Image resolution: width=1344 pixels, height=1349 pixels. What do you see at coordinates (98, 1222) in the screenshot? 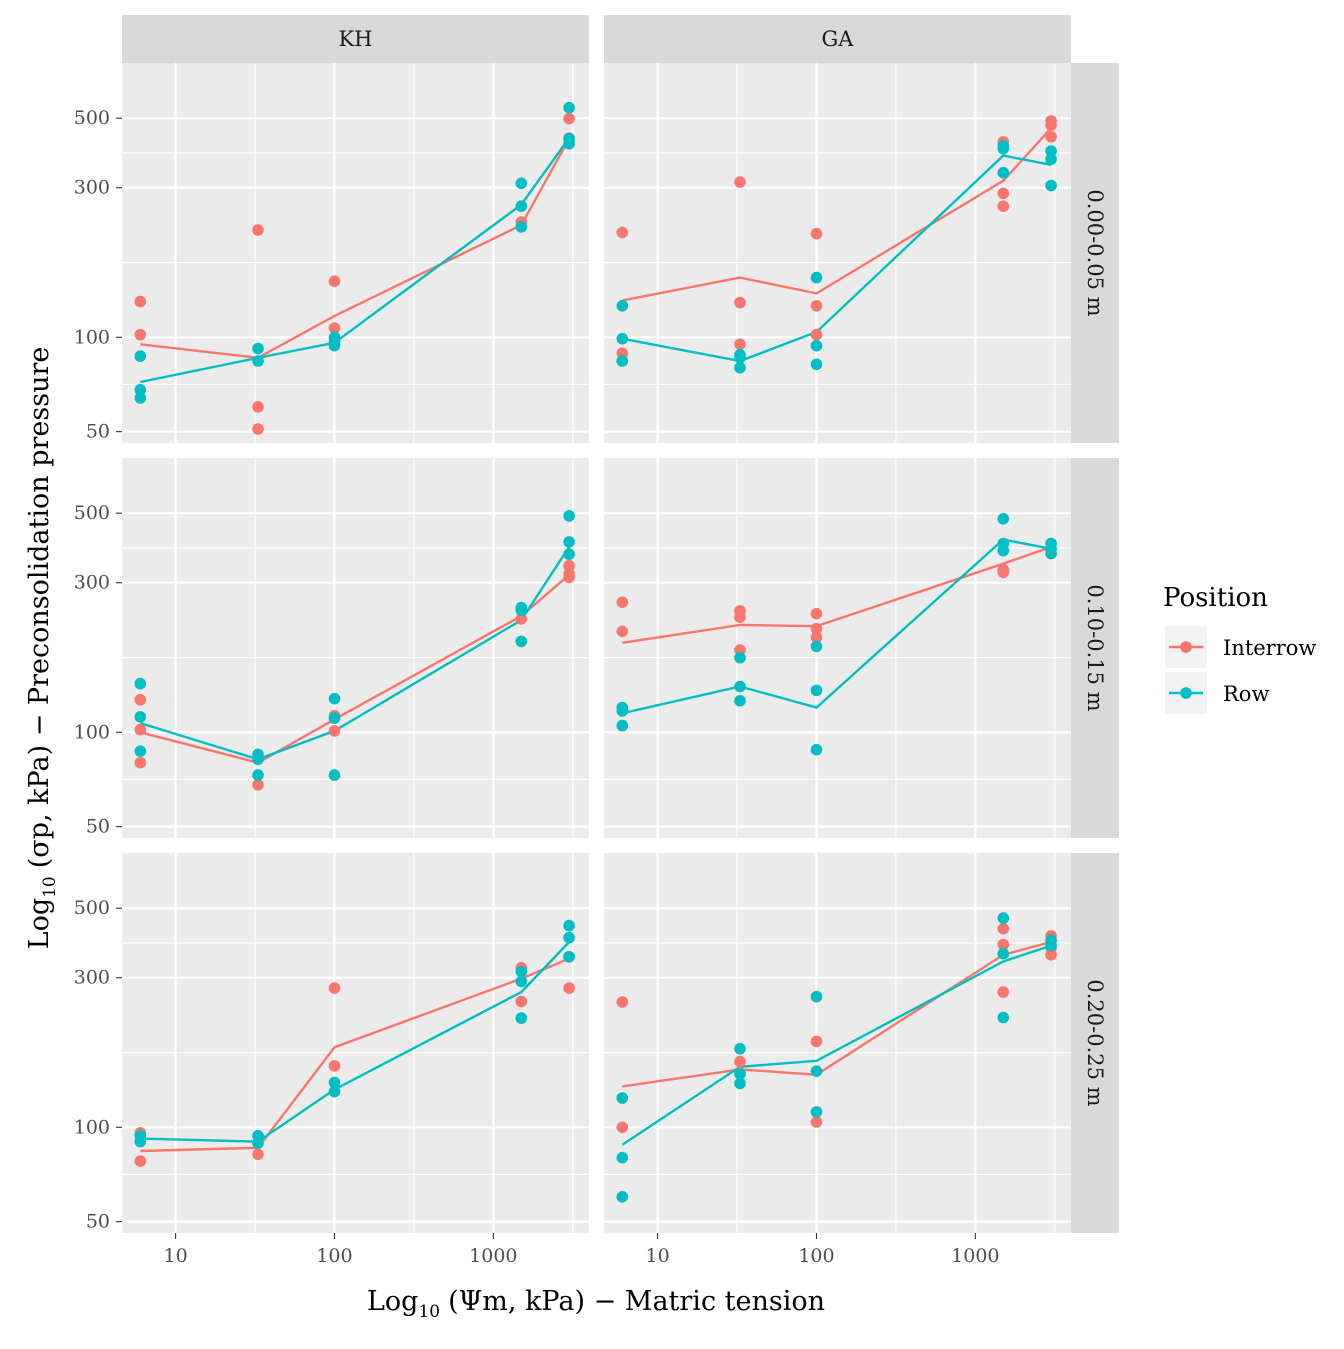
I see `y-tick-label: 50` at bounding box center [98, 1222].